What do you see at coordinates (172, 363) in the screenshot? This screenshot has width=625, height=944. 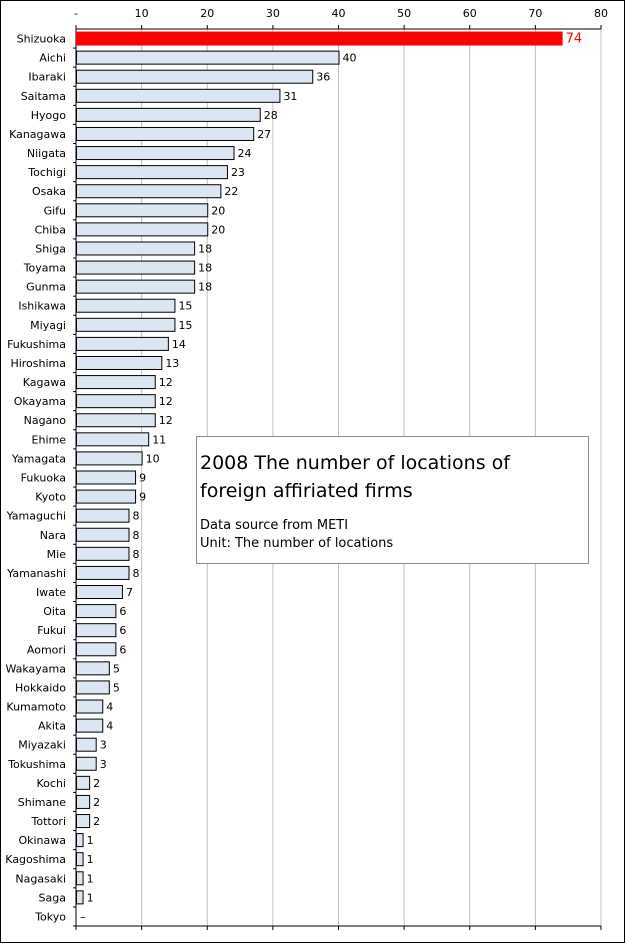 I see `value-label: 13` at bounding box center [172, 363].